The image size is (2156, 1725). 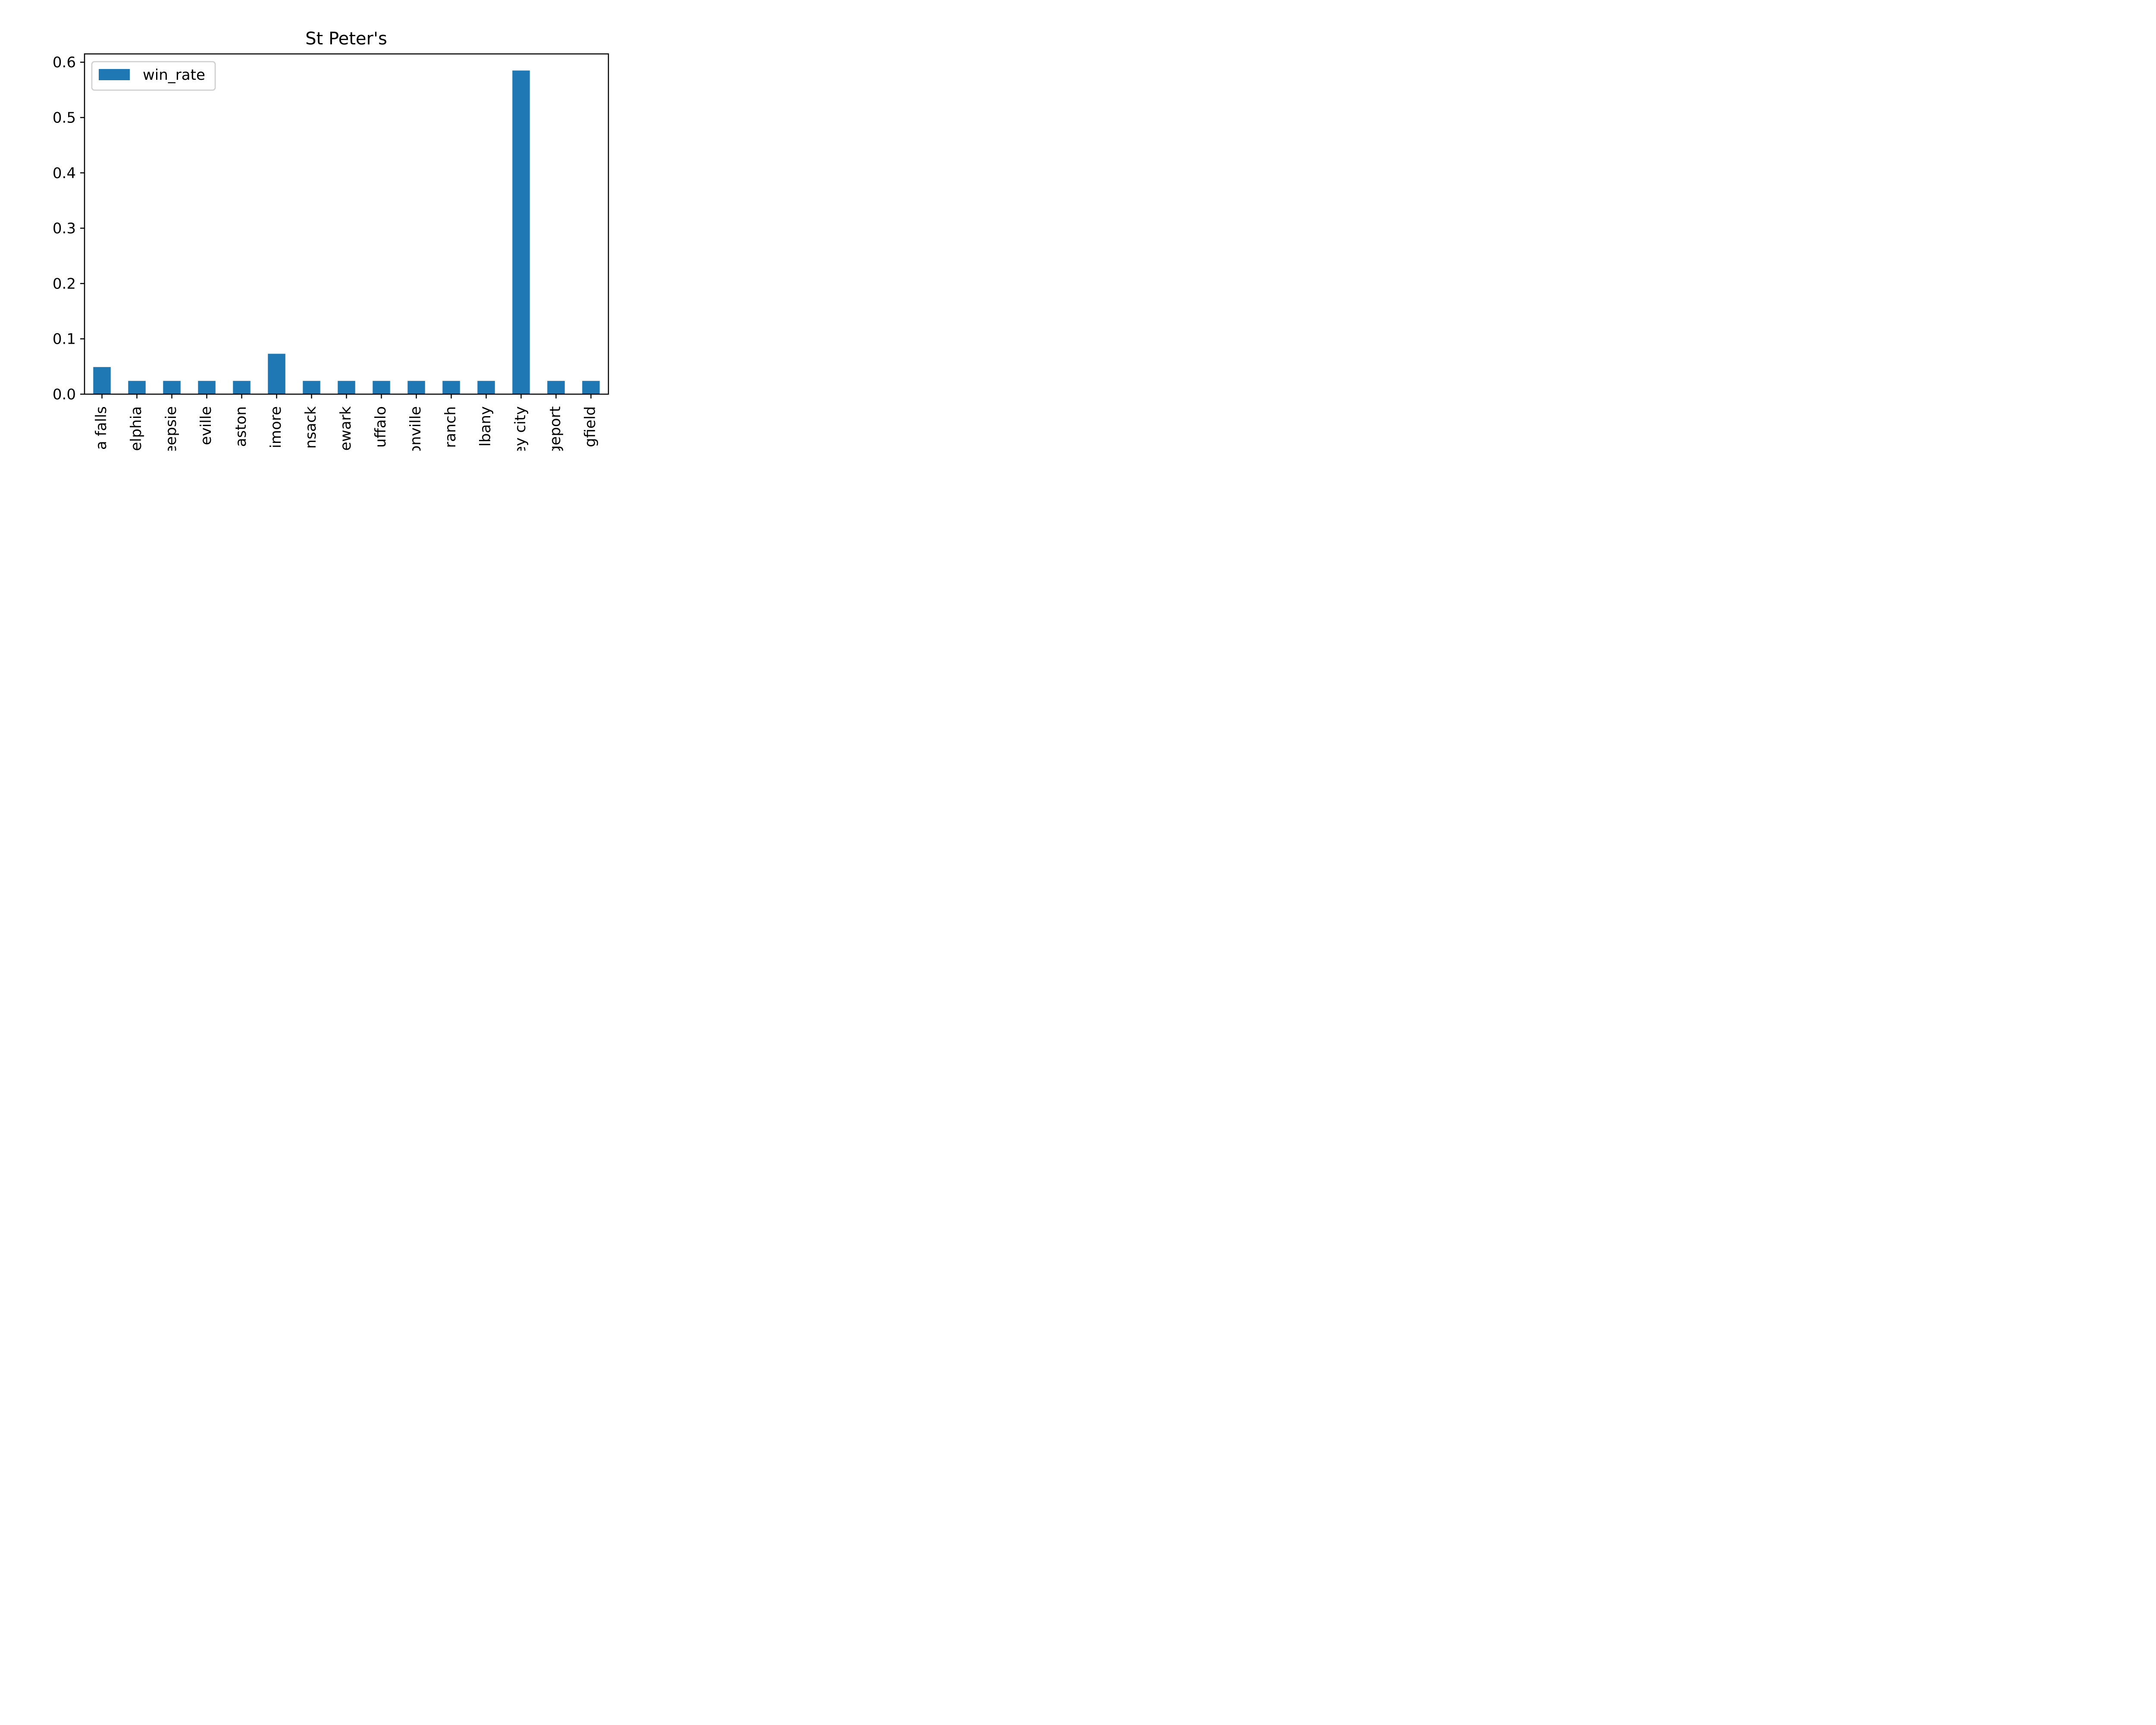 What do you see at coordinates (380, 427) in the screenshot?
I see `x-tick-label-uffalo: uffalo` at bounding box center [380, 427].